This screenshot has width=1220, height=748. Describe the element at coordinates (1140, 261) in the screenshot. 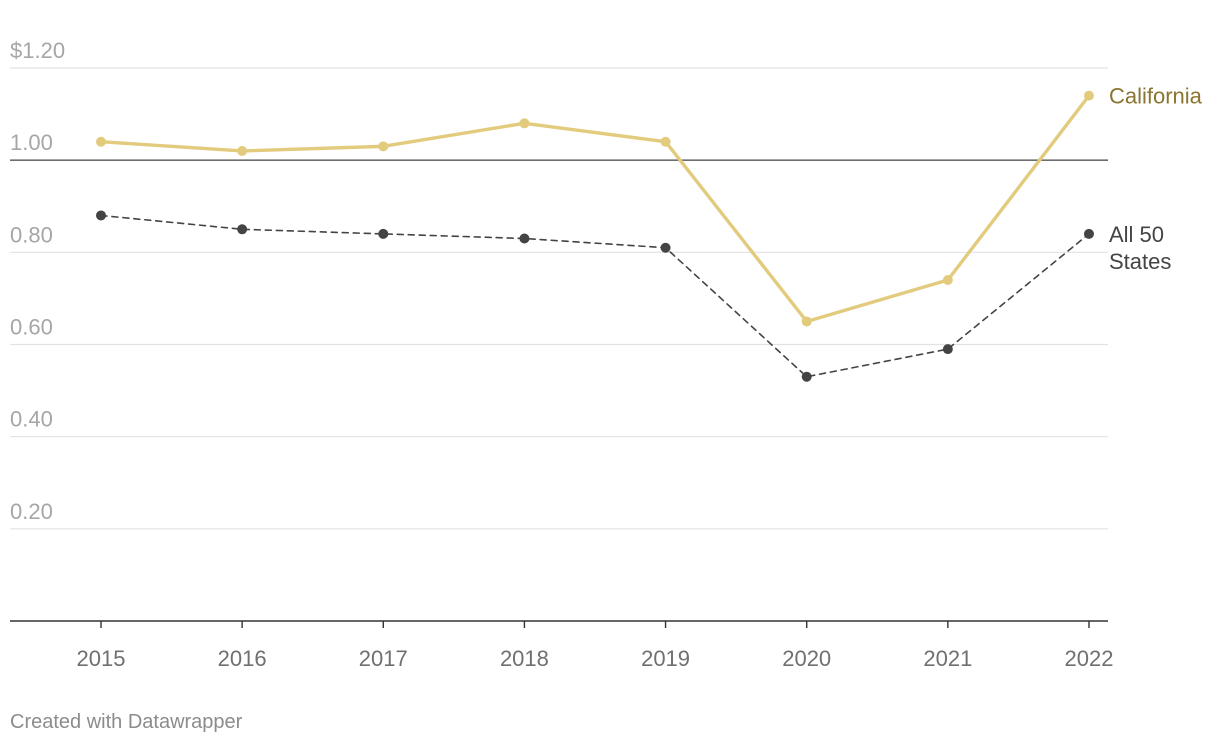

I see `series-label-line: States` at that location.